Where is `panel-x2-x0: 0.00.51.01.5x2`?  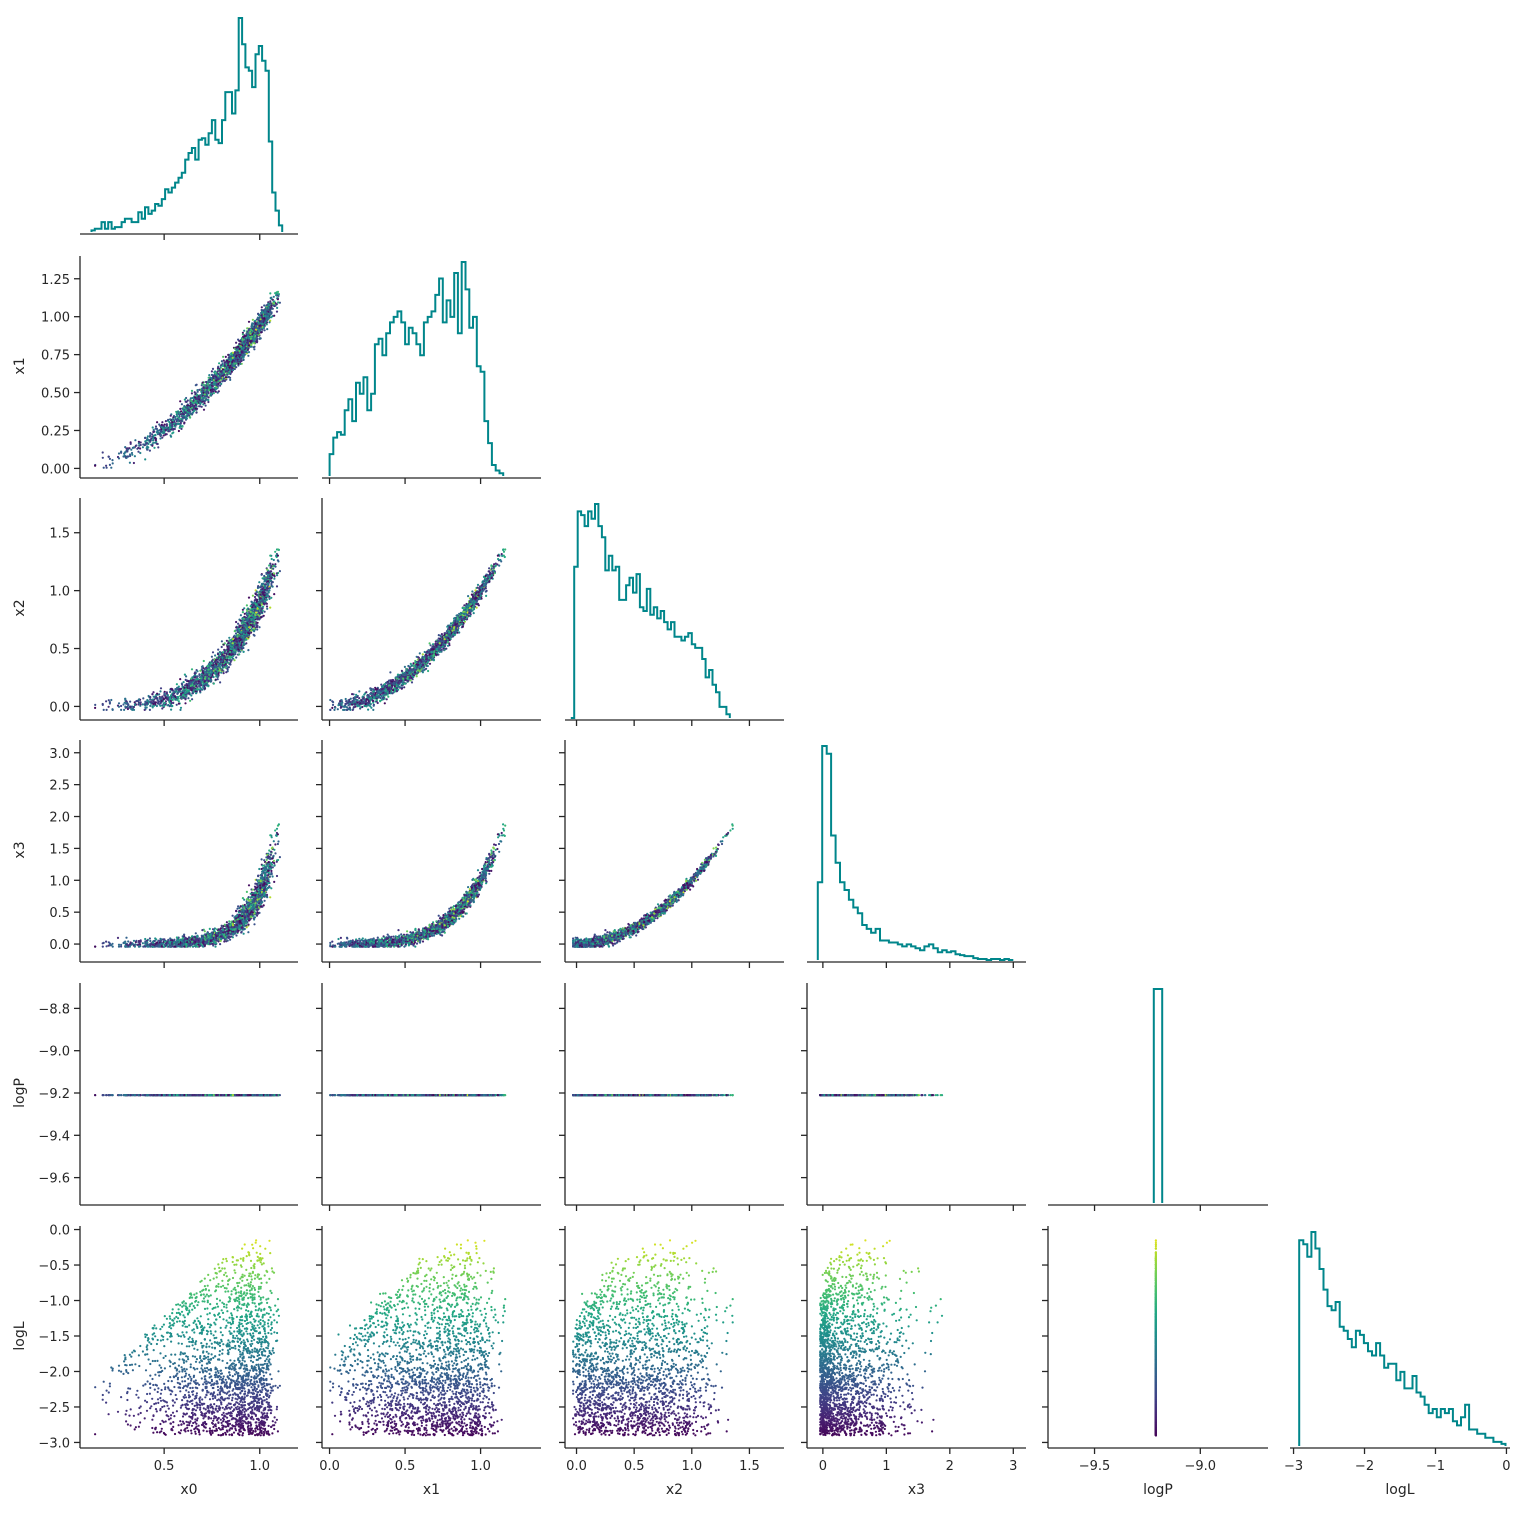
panel-x2-x0: 0.00.51.01.5x2 is located at coordinates (155, 612).